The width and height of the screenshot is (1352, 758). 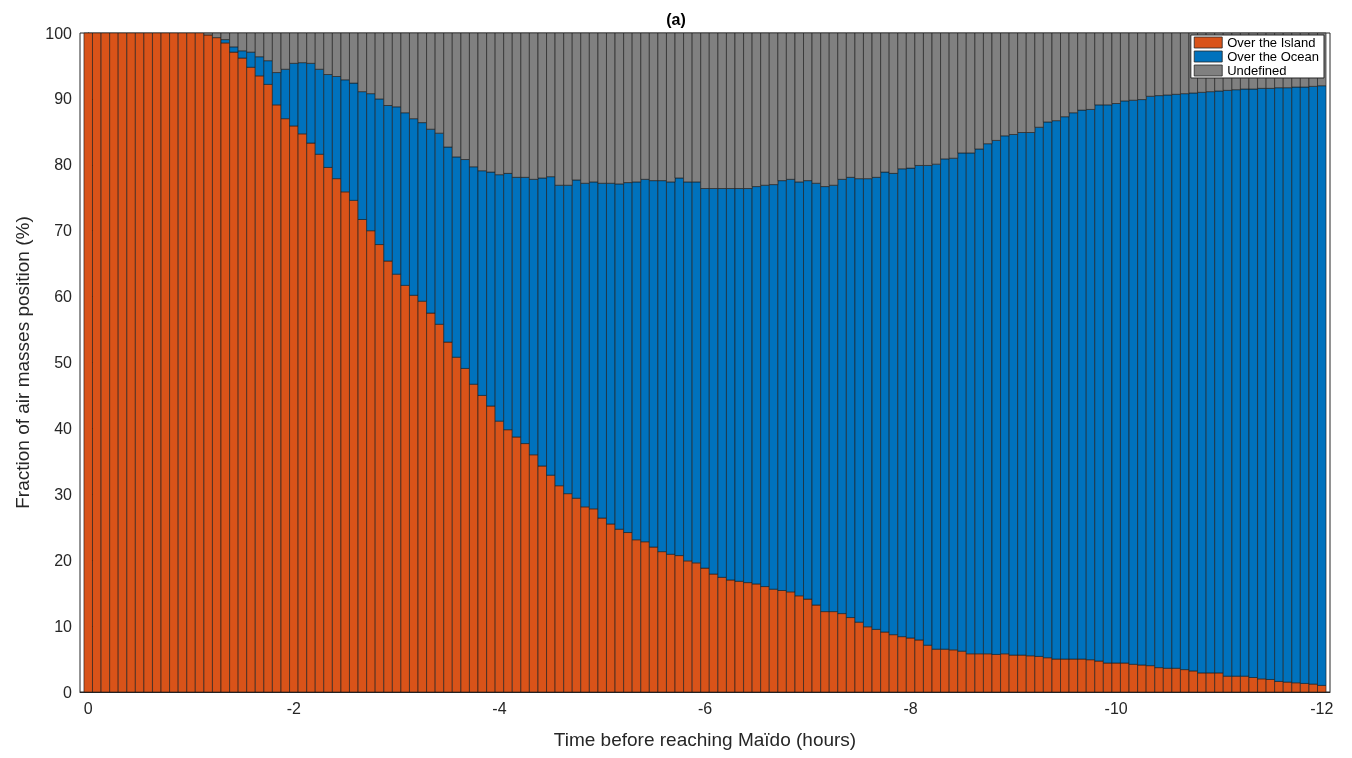 What do you see at coordinates (294, 708) in the screenshot?
I see `x-tick-label: -2` at bounding box center [294, 708].